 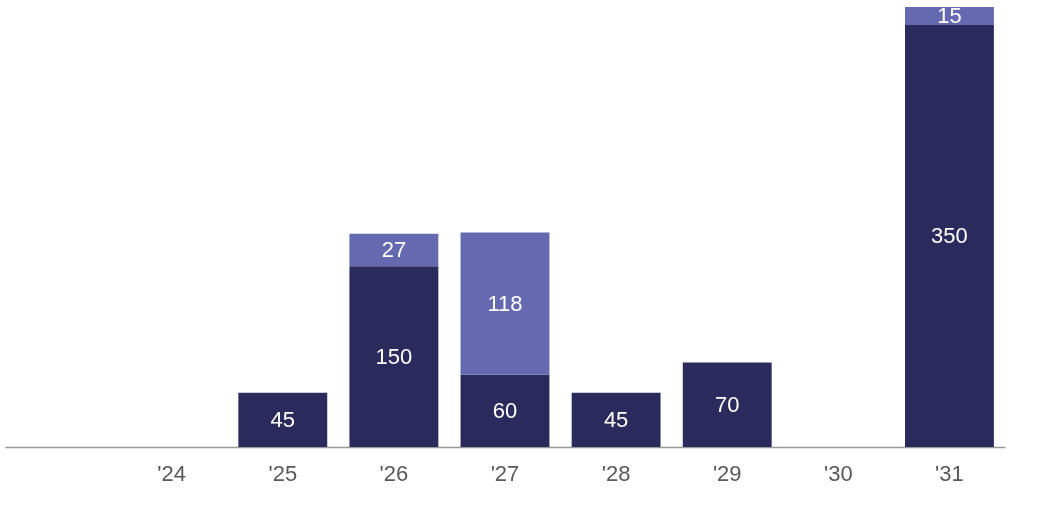 I want to click on data-label: 150, so click(x=394, y=356).